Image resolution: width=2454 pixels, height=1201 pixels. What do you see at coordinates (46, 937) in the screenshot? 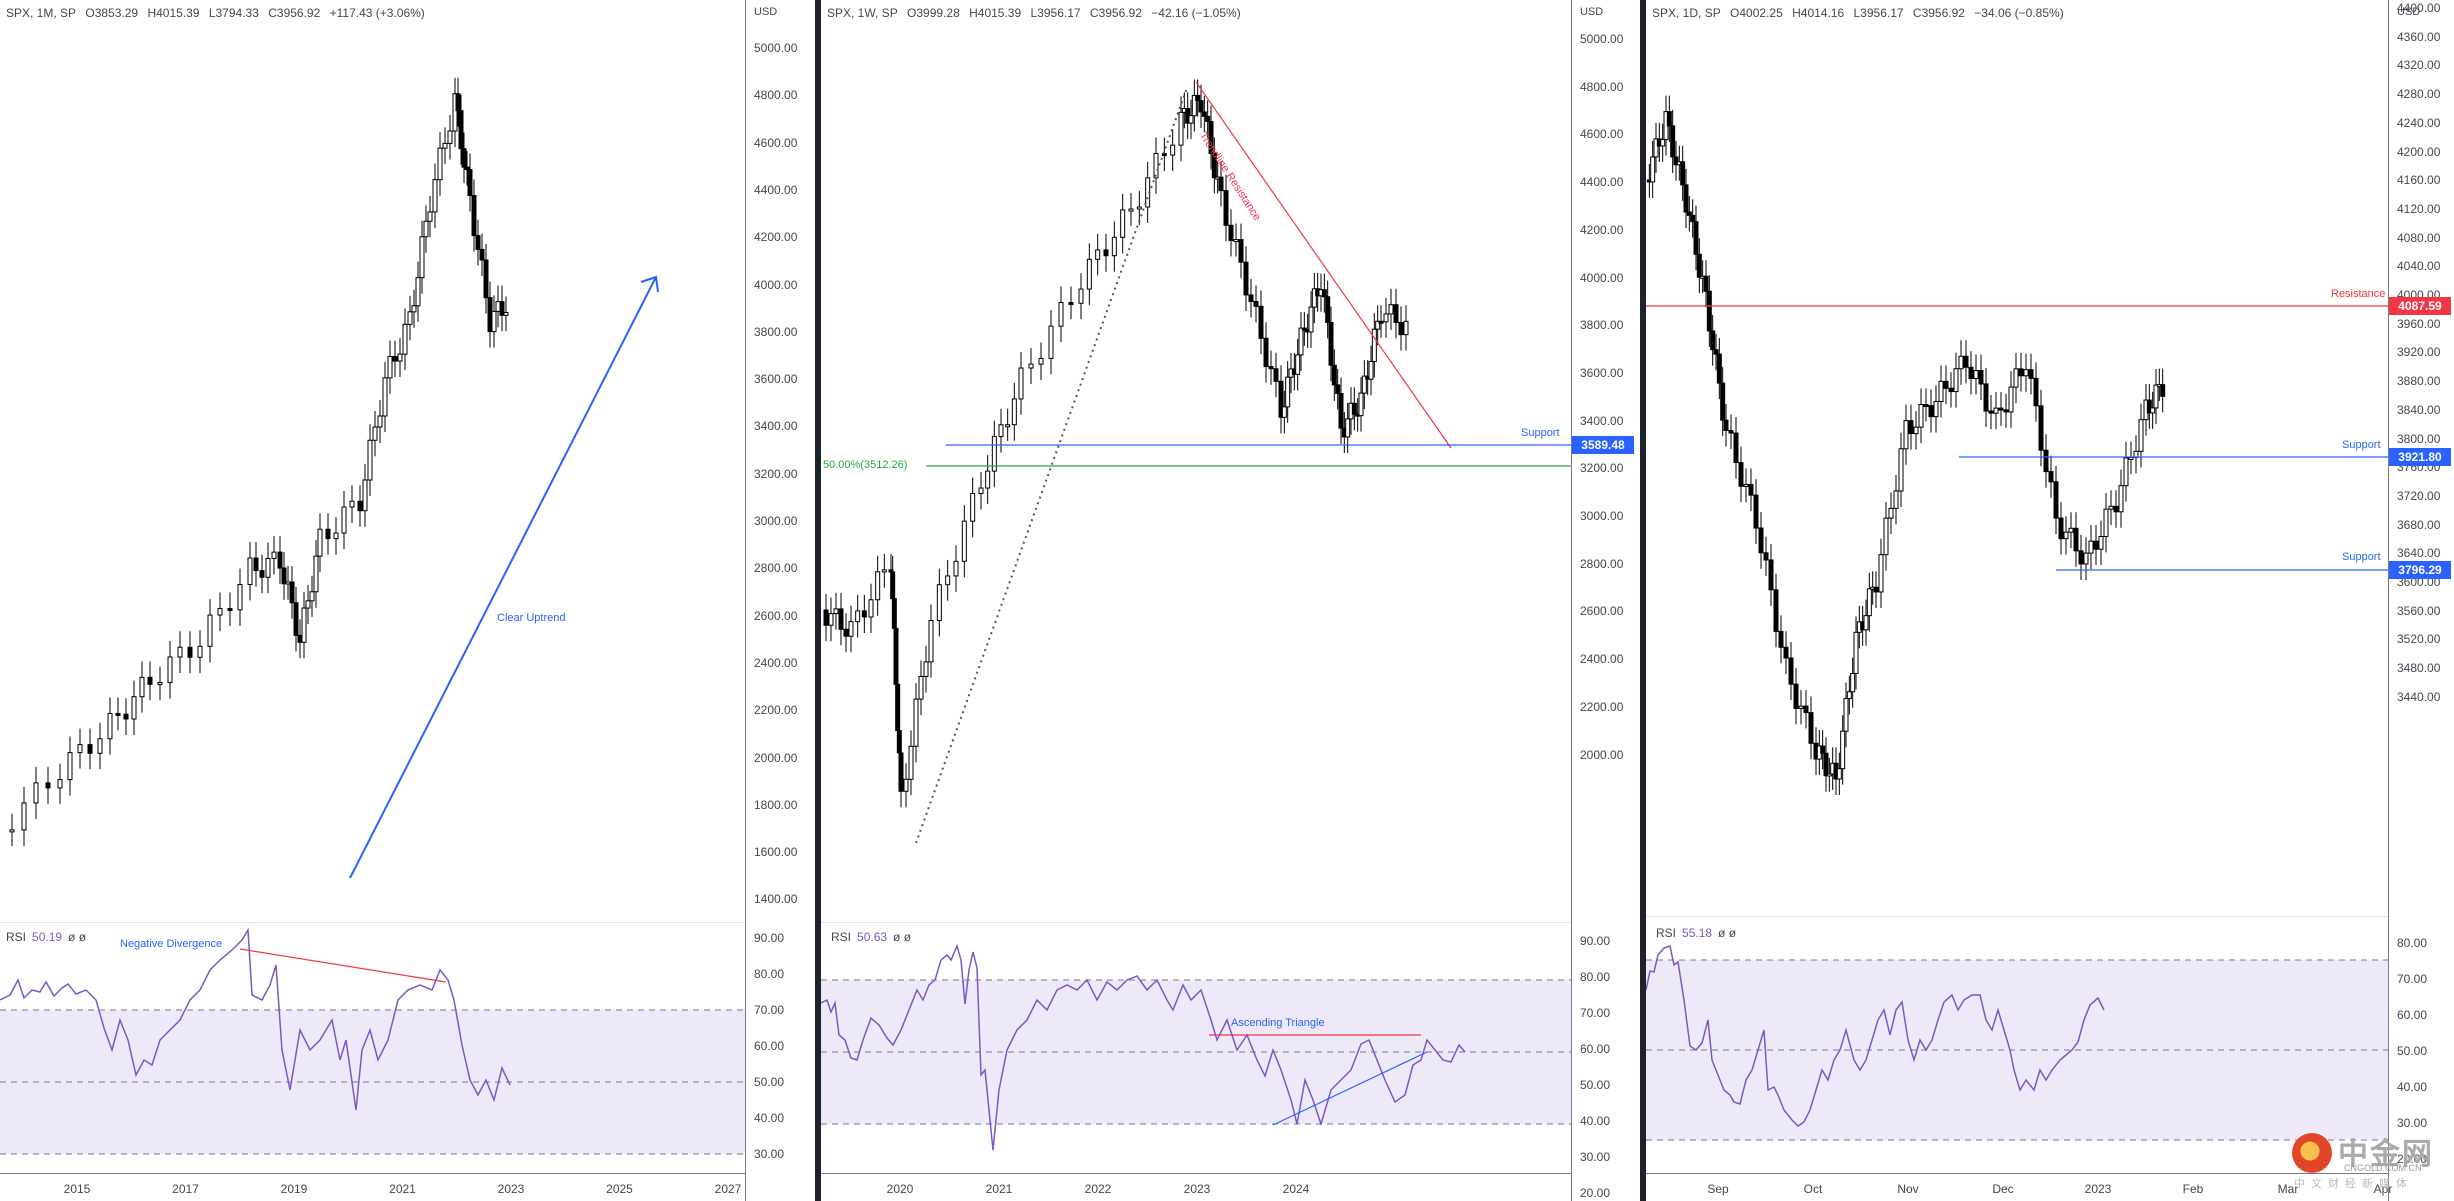
I see `monthly-rsi-legend: RSI 50.19 ø ø` at bounding box center [46, 937].